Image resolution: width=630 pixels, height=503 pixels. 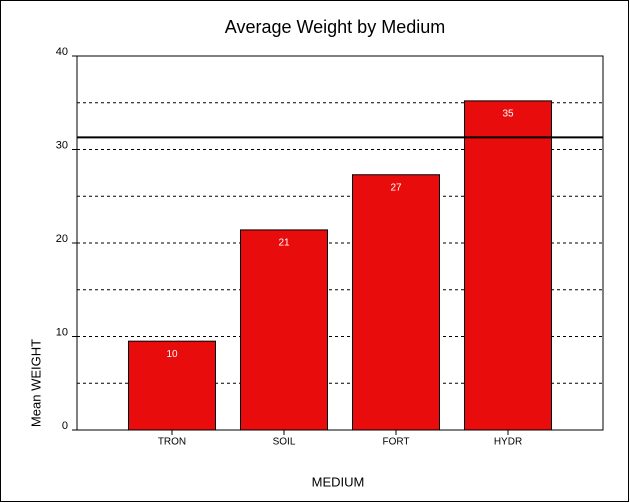 What do you see at coordinates (508, 442) in the screenshot?
I see `x-tick-label: HYDR` at bounding box center [508, 442].